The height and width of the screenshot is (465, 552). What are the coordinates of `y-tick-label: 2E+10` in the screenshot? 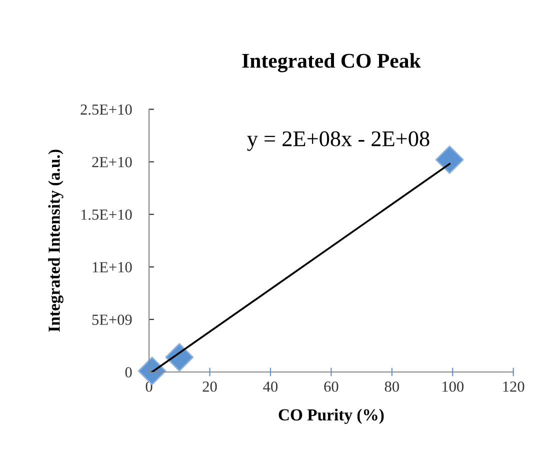 It's located at (112, 162).